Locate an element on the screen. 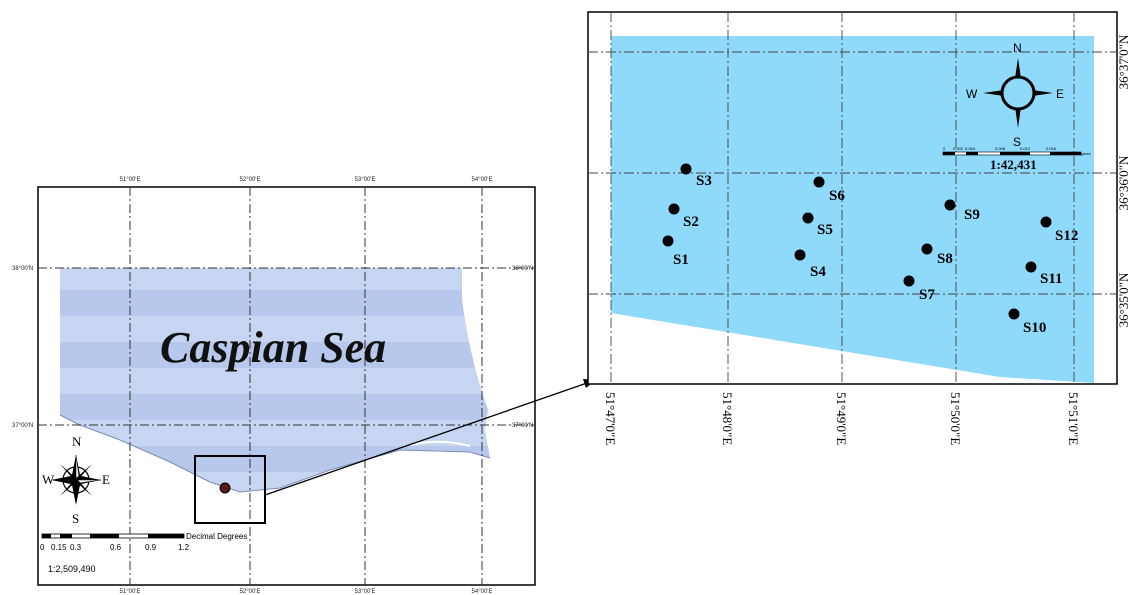 This screenshot has height=595, width=1140. study-area-marker is located at coordinates (225, 488).